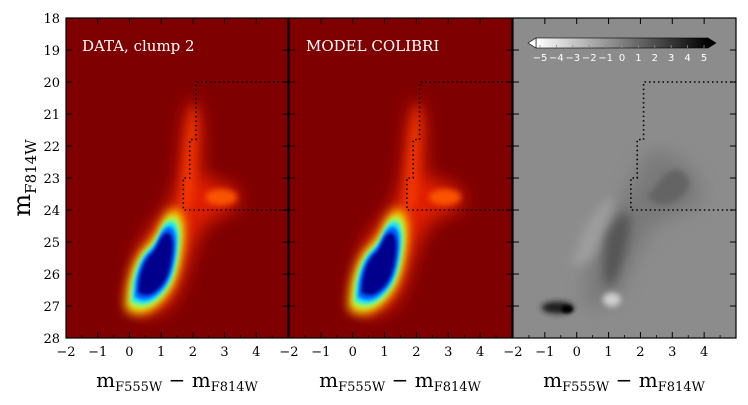 This screenshot has height=405, width=748. What do you see at coordinates (51, 339) in the screenshot?
I see `y-tick-label: 28` at bounding box center [51, 339].